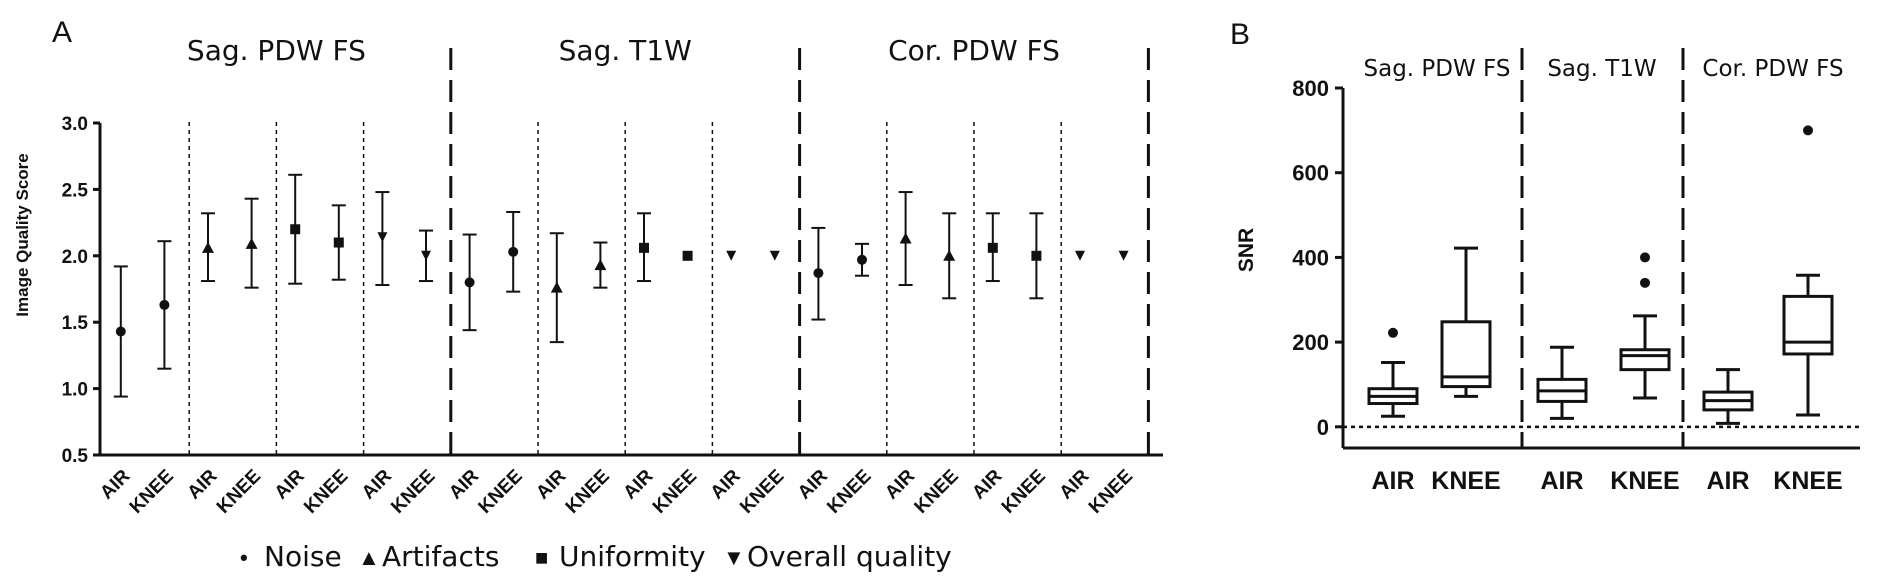  I want to click on legend-item: ■ Uniformity, so click(620, 556).